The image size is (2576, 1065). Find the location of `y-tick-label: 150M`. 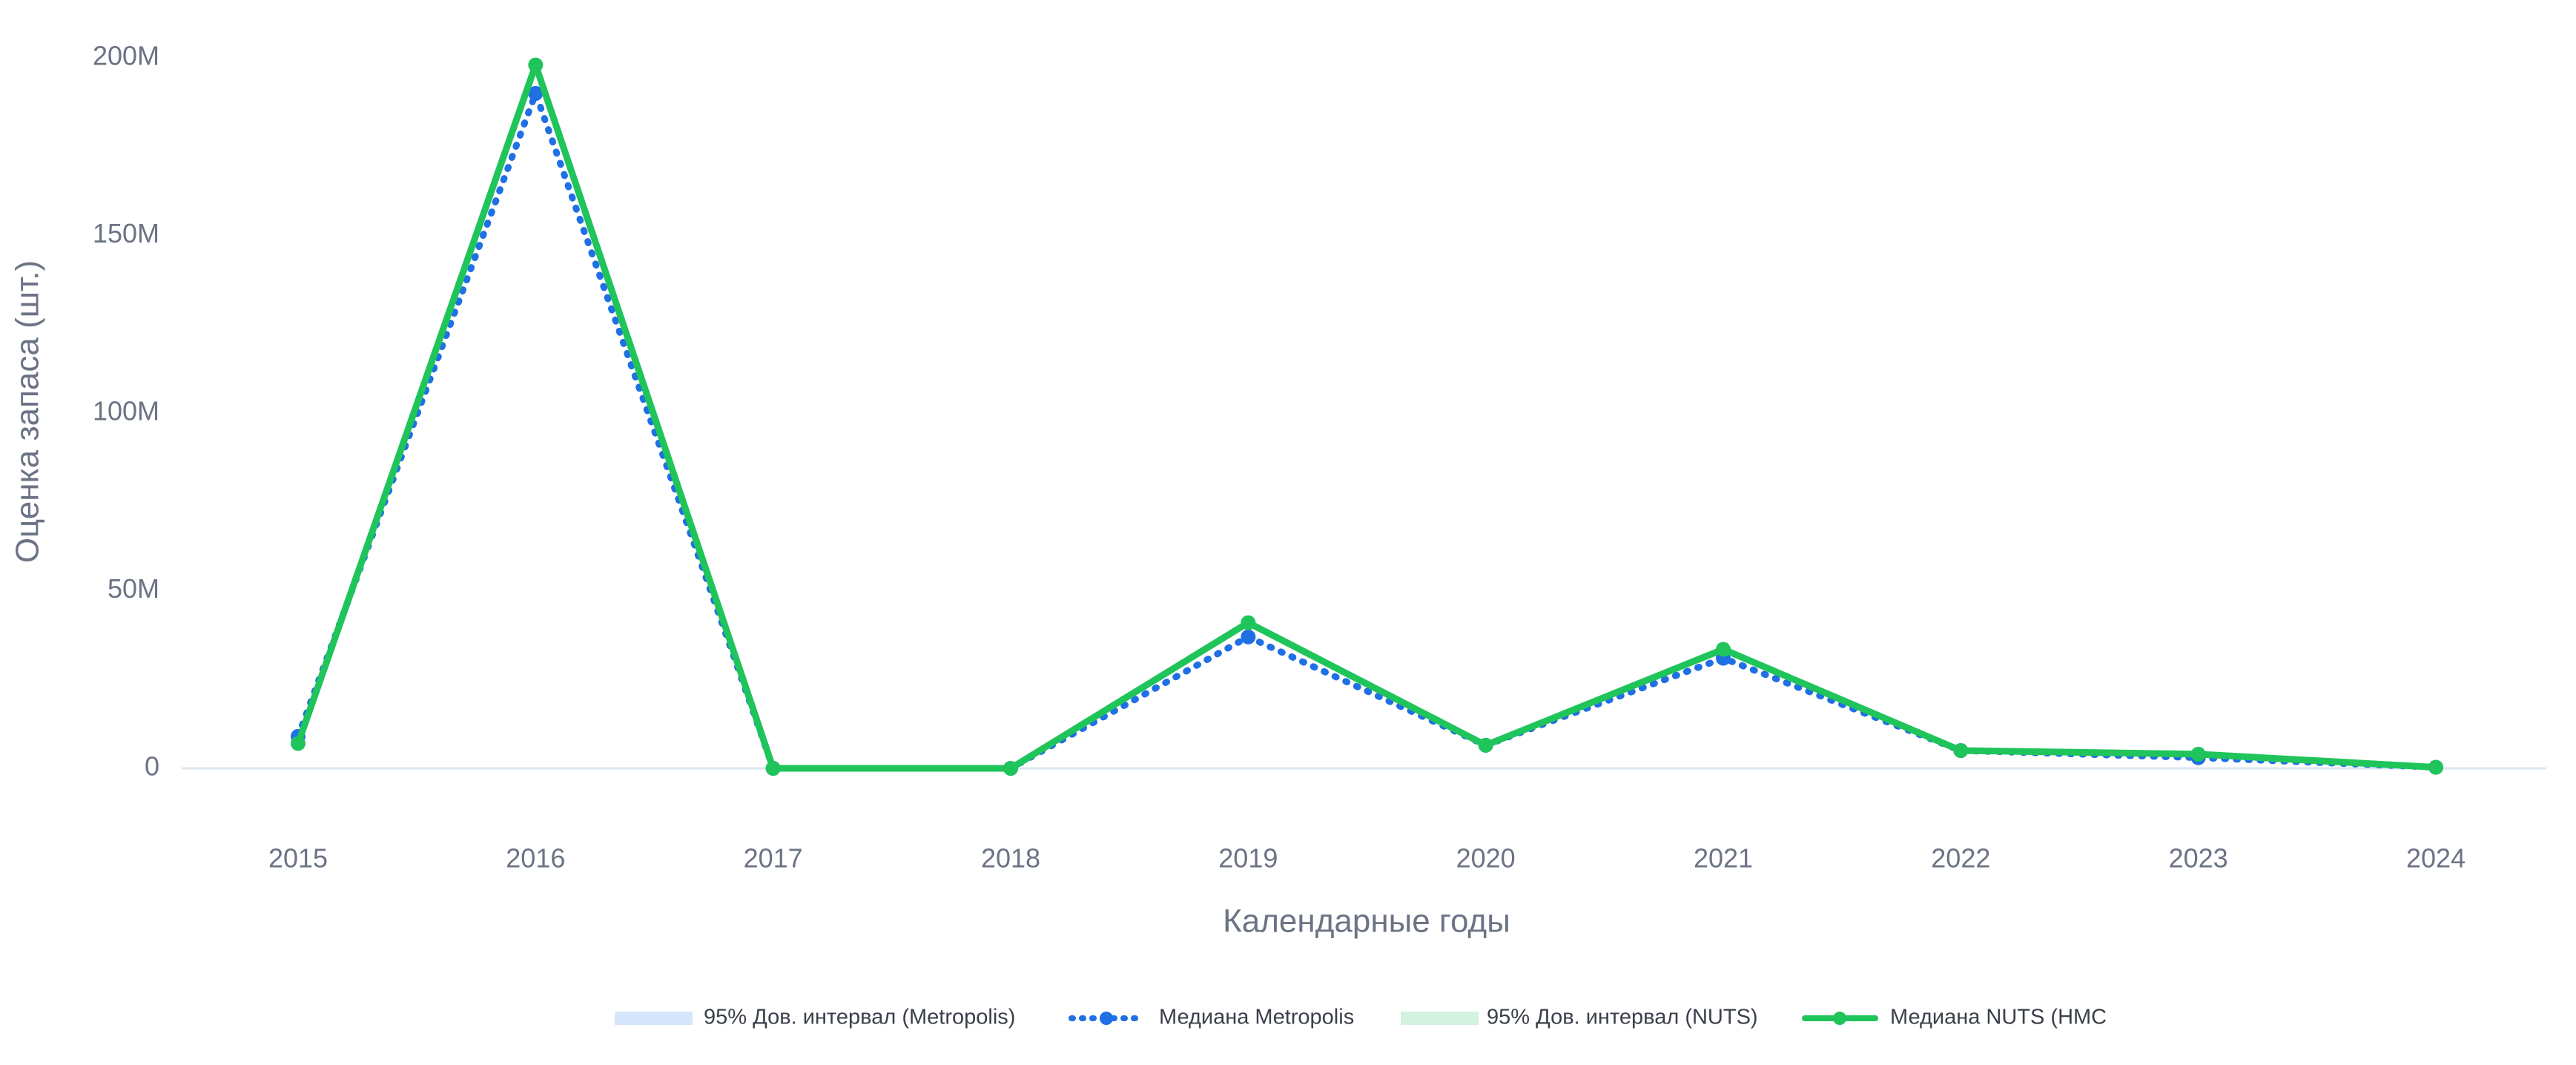

y-tick-label: 150M is located at coordinates (126, 233).